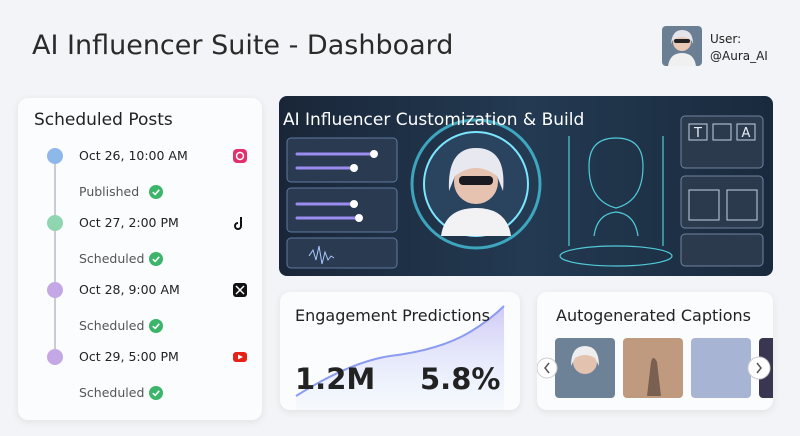 Image resolution: width=800 pixels, height=436 pixels. What do you see at coordinates (655, 368) in the screenshot?
I see `caption-thumbnails` at bounding box center [655, 368].